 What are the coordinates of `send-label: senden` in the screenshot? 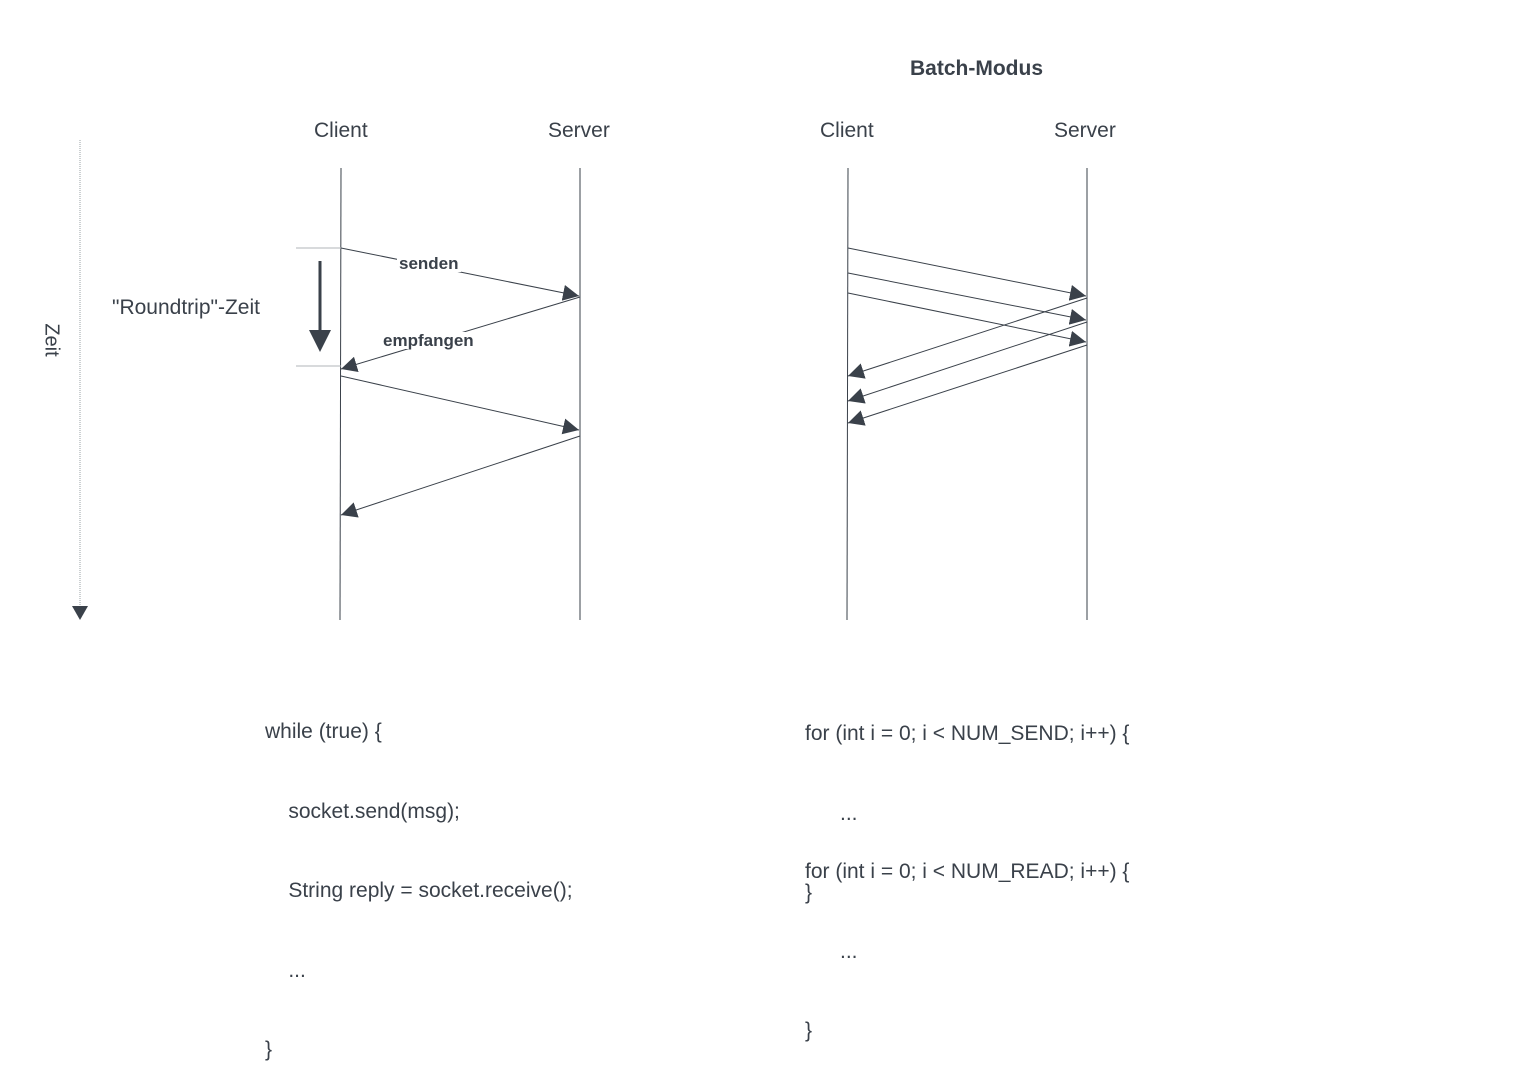 It's located at (429, 263).